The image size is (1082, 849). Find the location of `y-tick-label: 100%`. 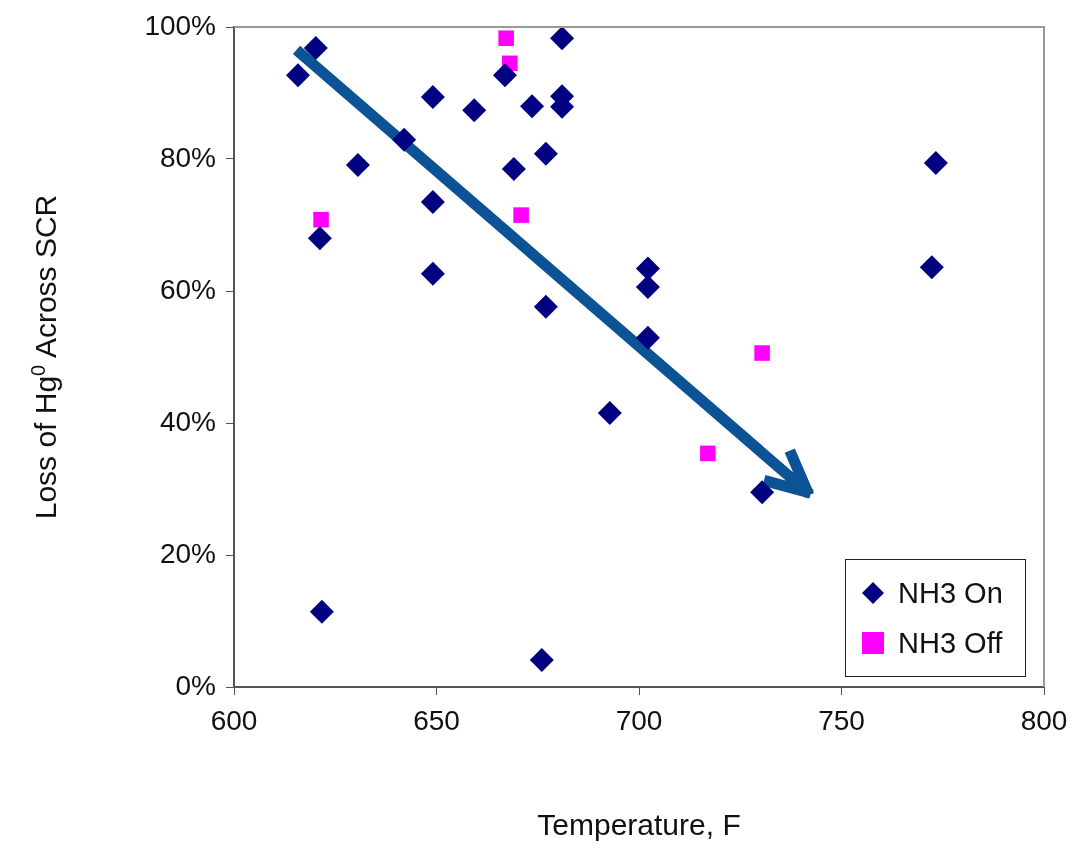

y-tick-label: 100% is located at coordinates (180, 25).